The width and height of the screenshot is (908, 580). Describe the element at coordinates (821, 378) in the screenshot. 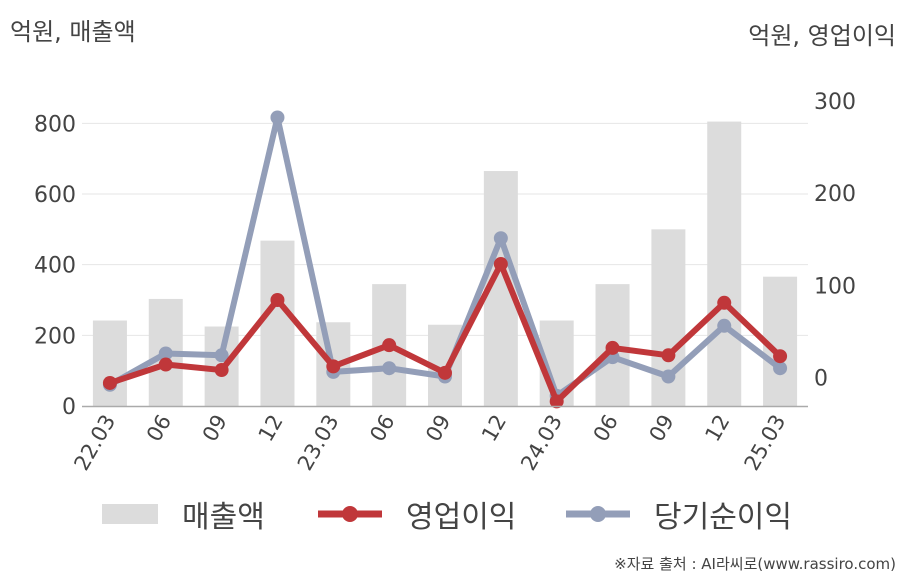

I see `y-right-tick-label: 0` at that location.